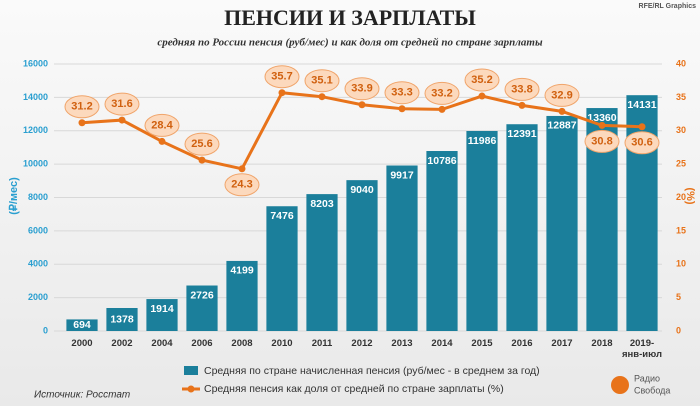 This screenshot has width=700, height=406. What do you see at coordinates (678, 330) in the screenshot?
I see `y2-tick-label: 0` at bounding box center [678, 330].